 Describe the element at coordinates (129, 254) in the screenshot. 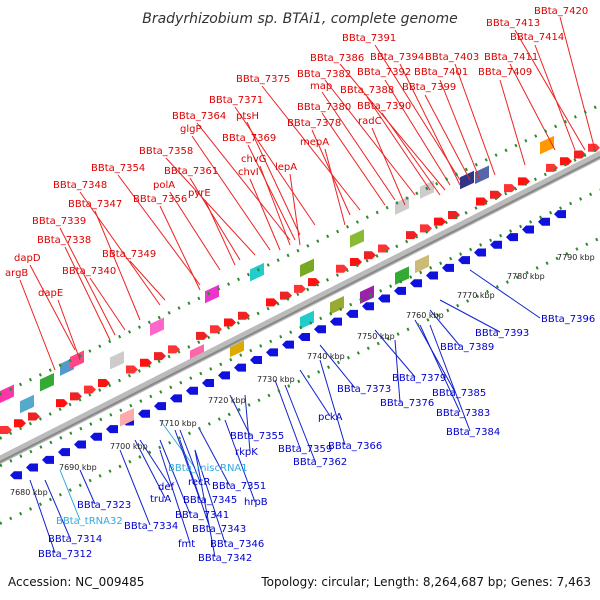

I see `gene-label: BBta_7349` at that location.